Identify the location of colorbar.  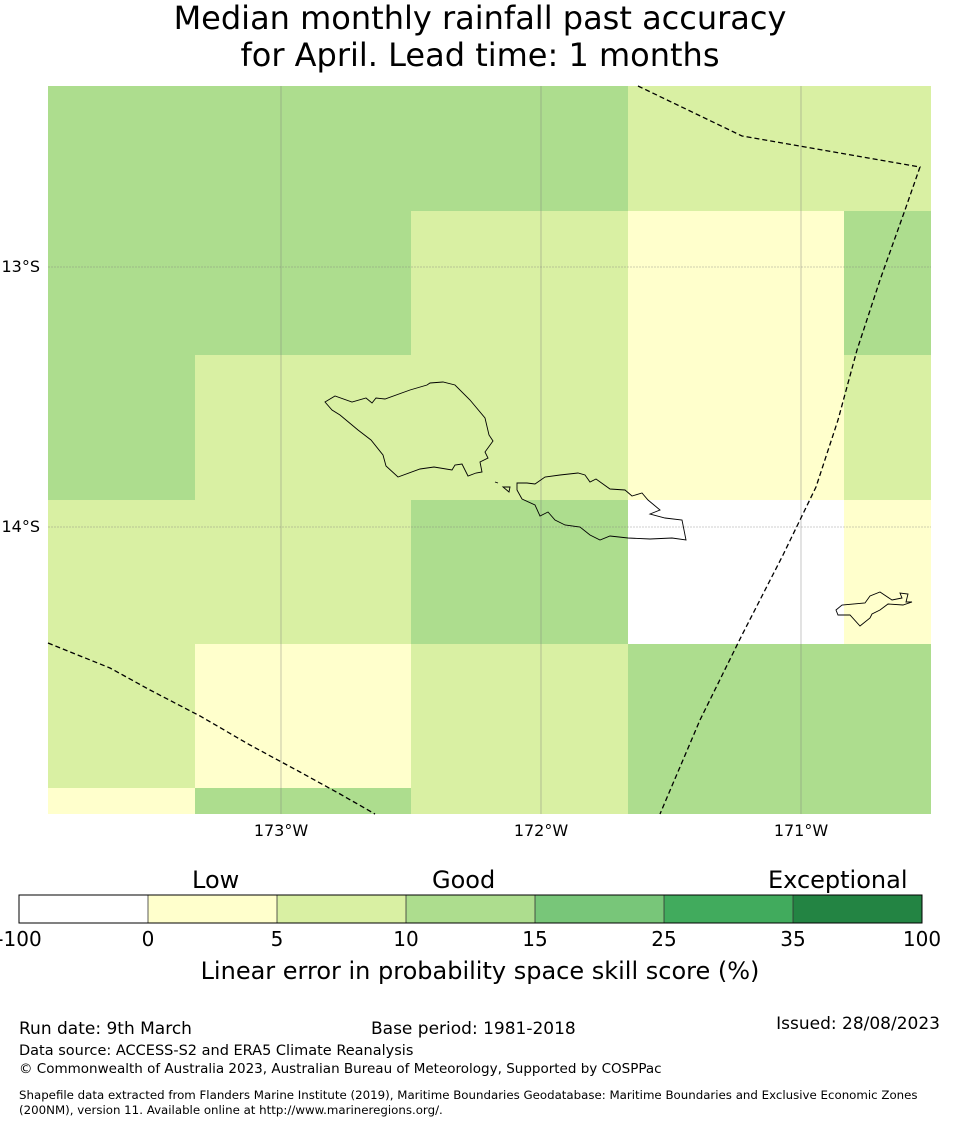
(470, 909).